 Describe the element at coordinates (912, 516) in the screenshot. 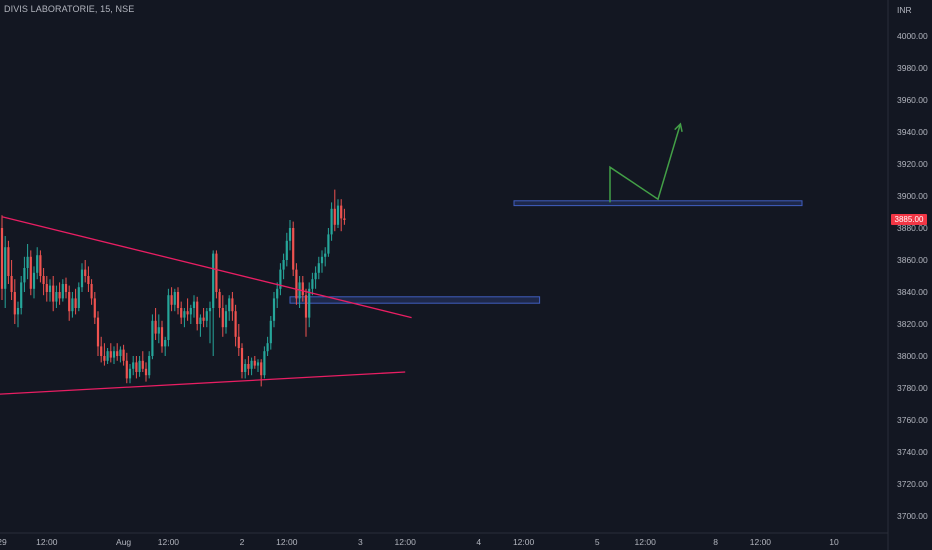

I see `y-tick-label: 3700.00` at that location.